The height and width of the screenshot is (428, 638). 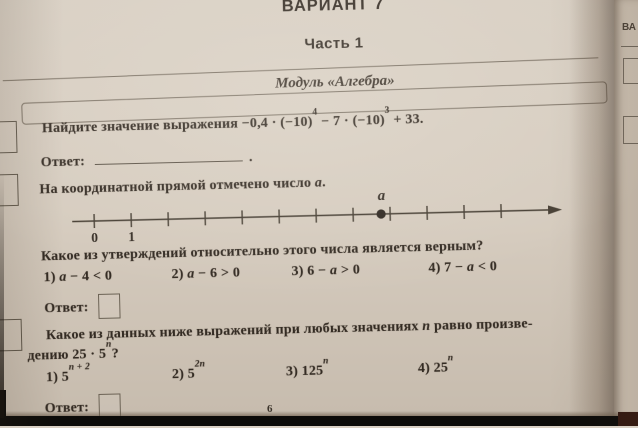 What do you see at coordinates (629, 46) in the screenshot?
I see `next-page-rule` at bounding box center [629, 46].